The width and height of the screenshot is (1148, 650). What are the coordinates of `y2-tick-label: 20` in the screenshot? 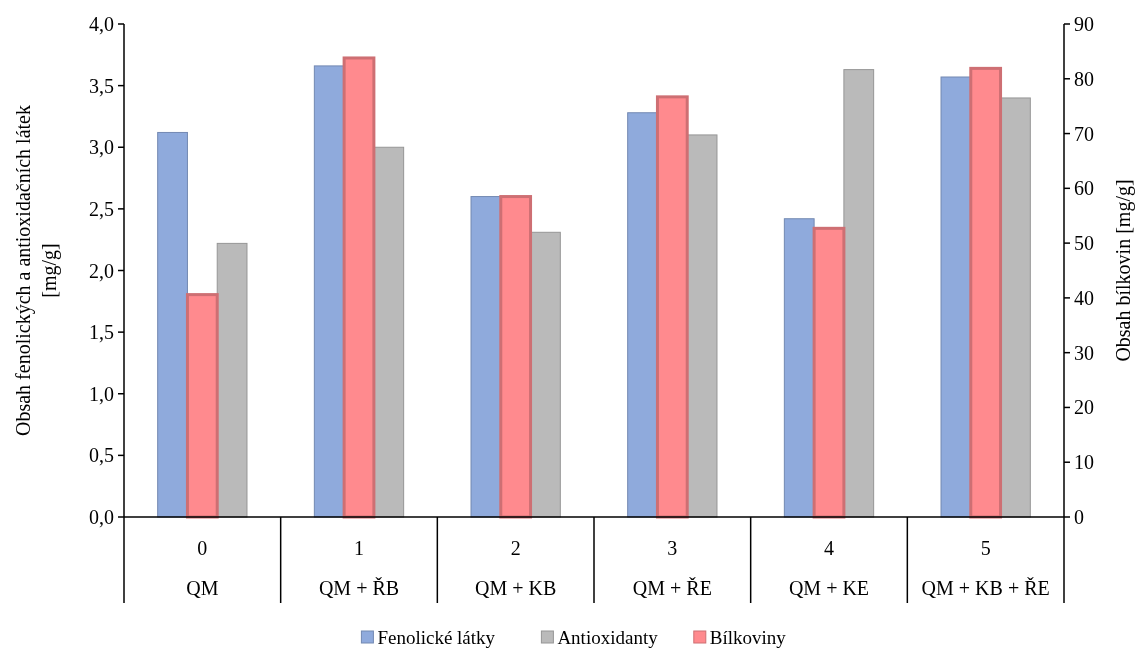 It's located at (1084, 407).